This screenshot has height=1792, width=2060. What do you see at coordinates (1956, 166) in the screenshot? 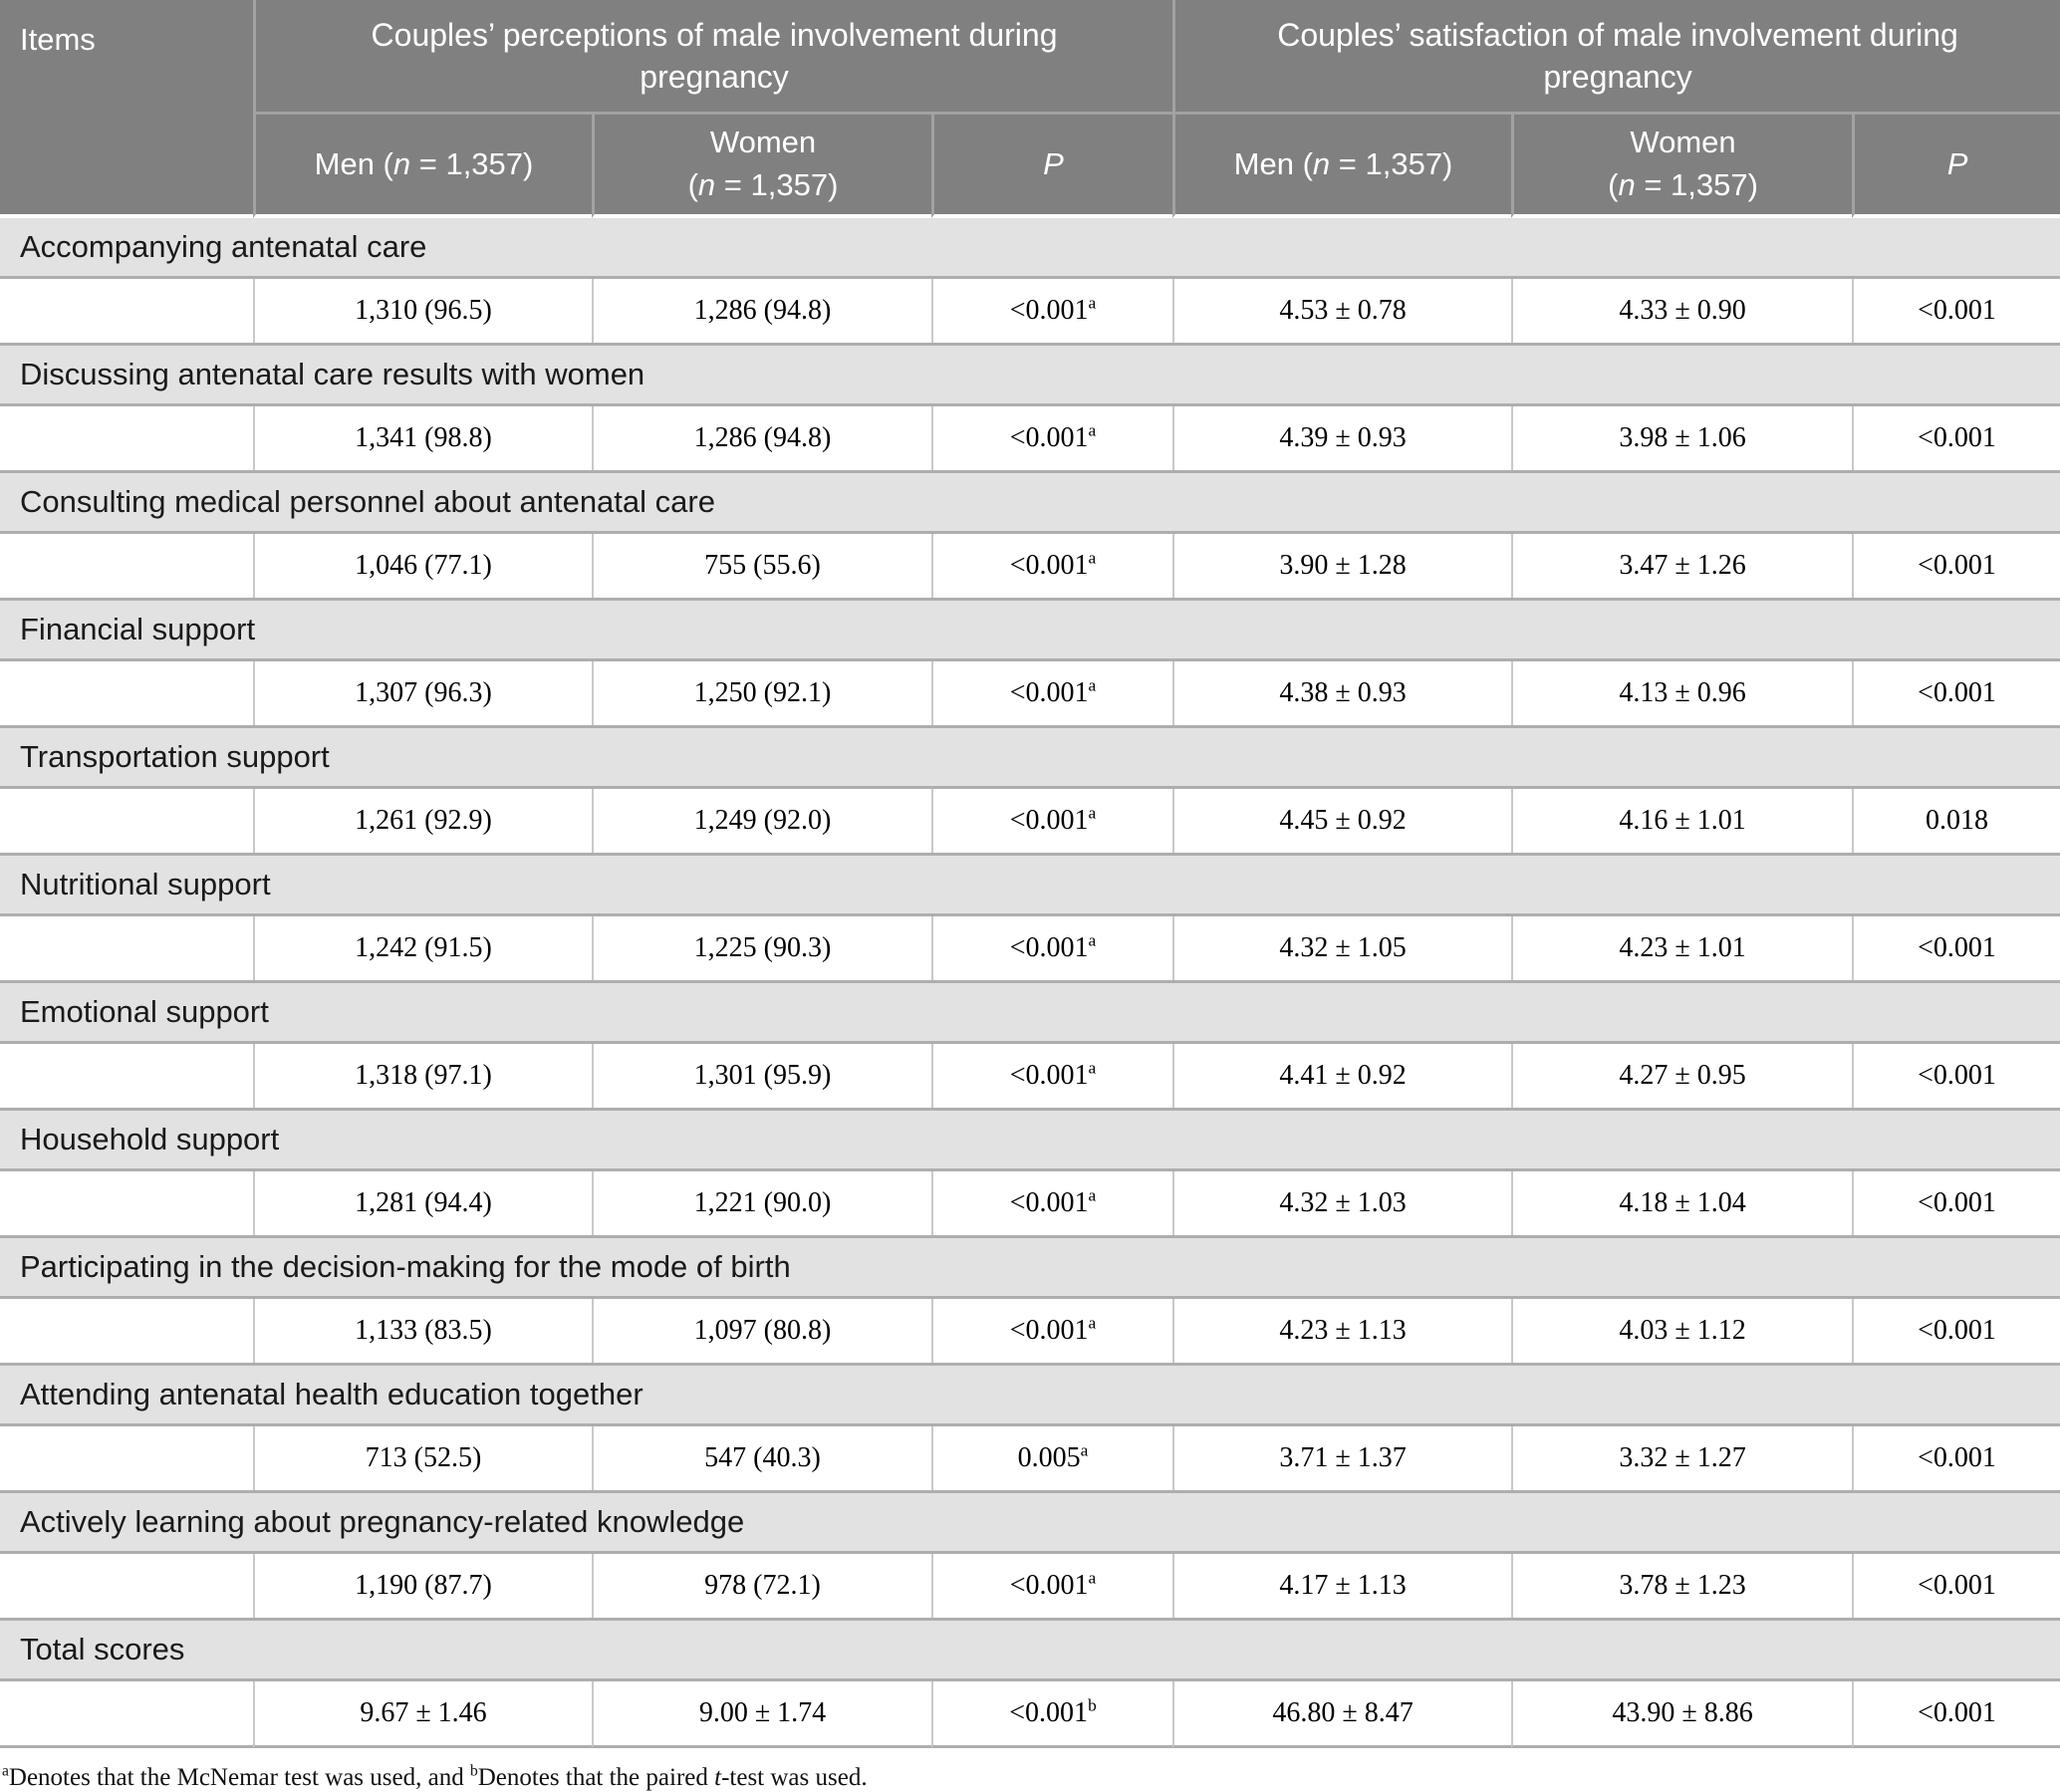
I see `col-header-p-satisfaction: P` at bounding box center [1956, 166].